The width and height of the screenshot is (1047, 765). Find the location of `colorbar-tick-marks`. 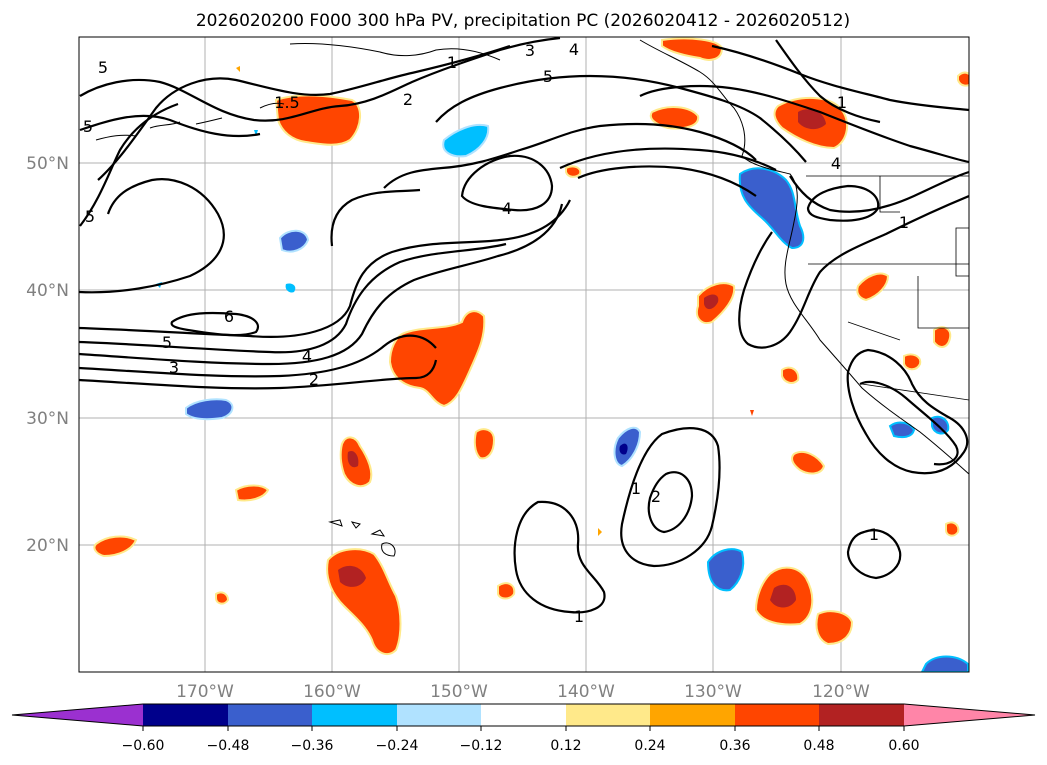

colorbar-tick-marks is located at coordinates (523, 728).